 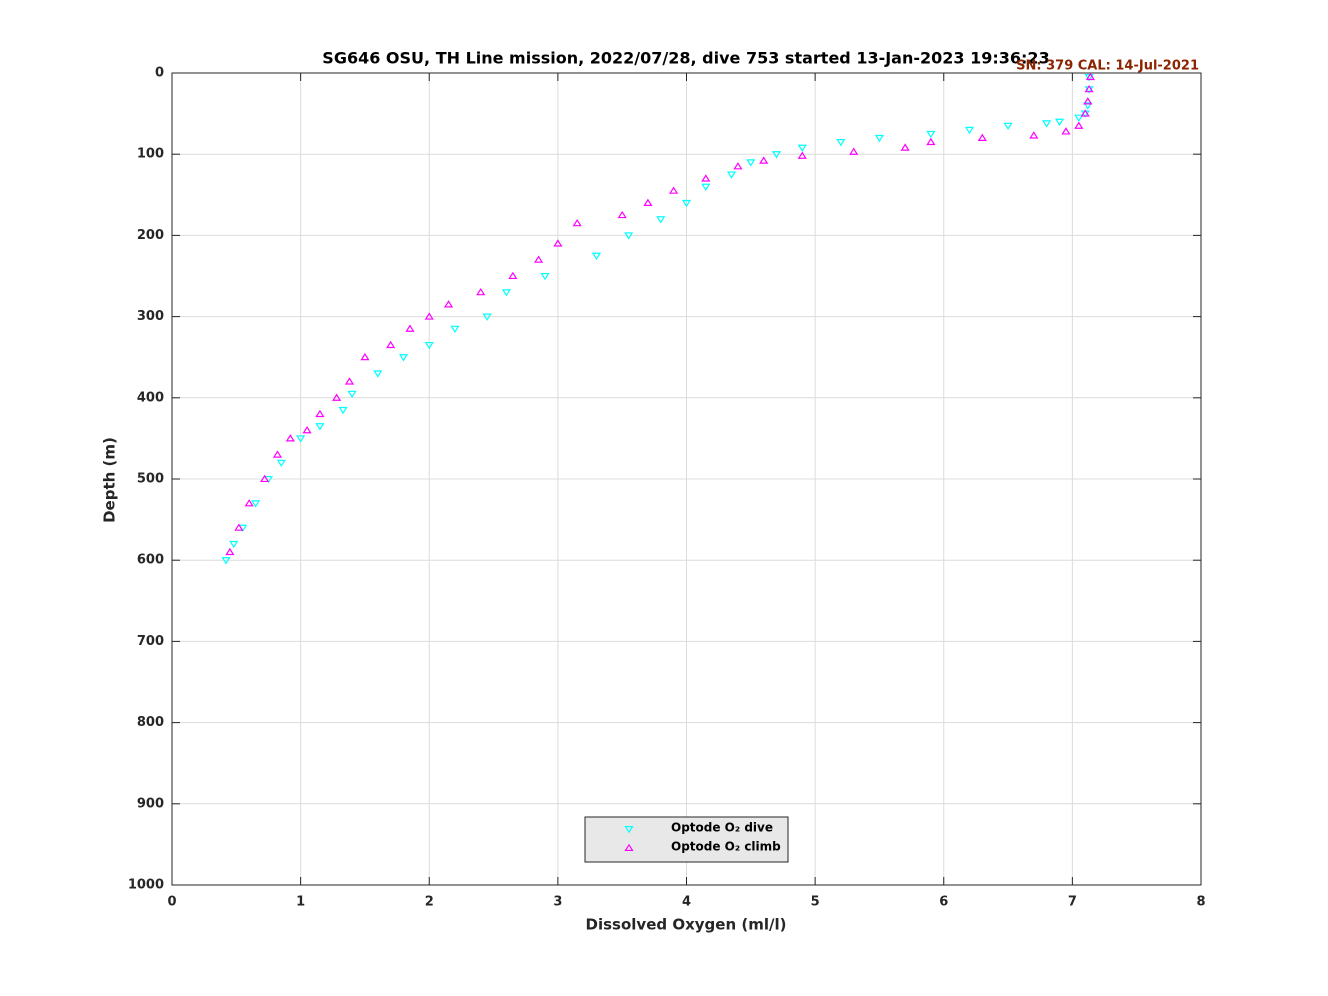 What do you see at coordinates (1200, 902) in the screenshot?
I see `x-tick-label: 8` at bounding box center [1200, 902].